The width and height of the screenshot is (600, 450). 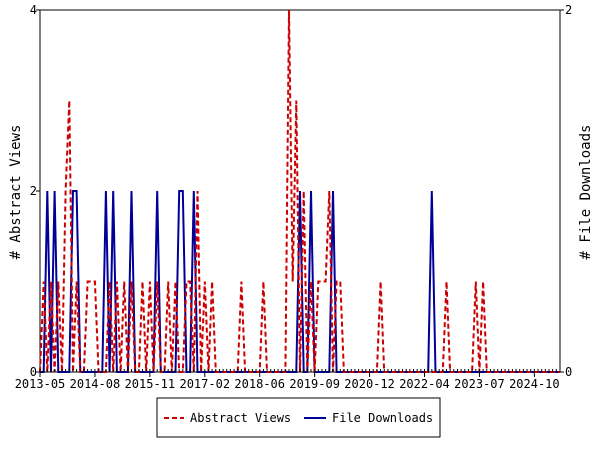 I want to click on x-tick-label: 2023-07, so click(x=479, y=384).